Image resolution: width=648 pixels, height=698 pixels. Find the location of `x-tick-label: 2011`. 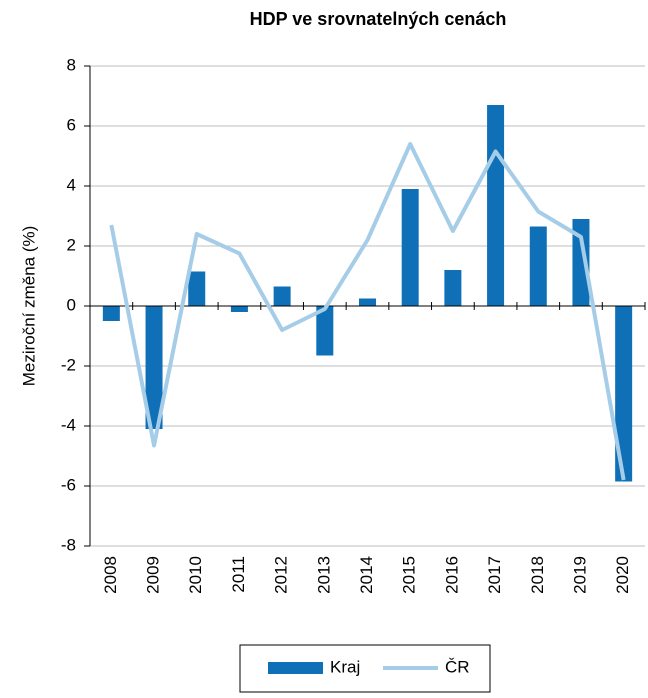

x-tick-label: 2011 is located at coordinates (238, 574).